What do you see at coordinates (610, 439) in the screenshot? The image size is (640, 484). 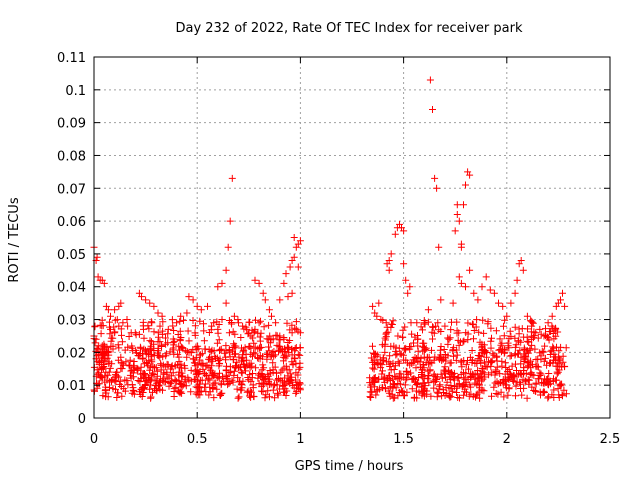 I see `x-tick-label: 2.5` at bounding box center [610, 439].